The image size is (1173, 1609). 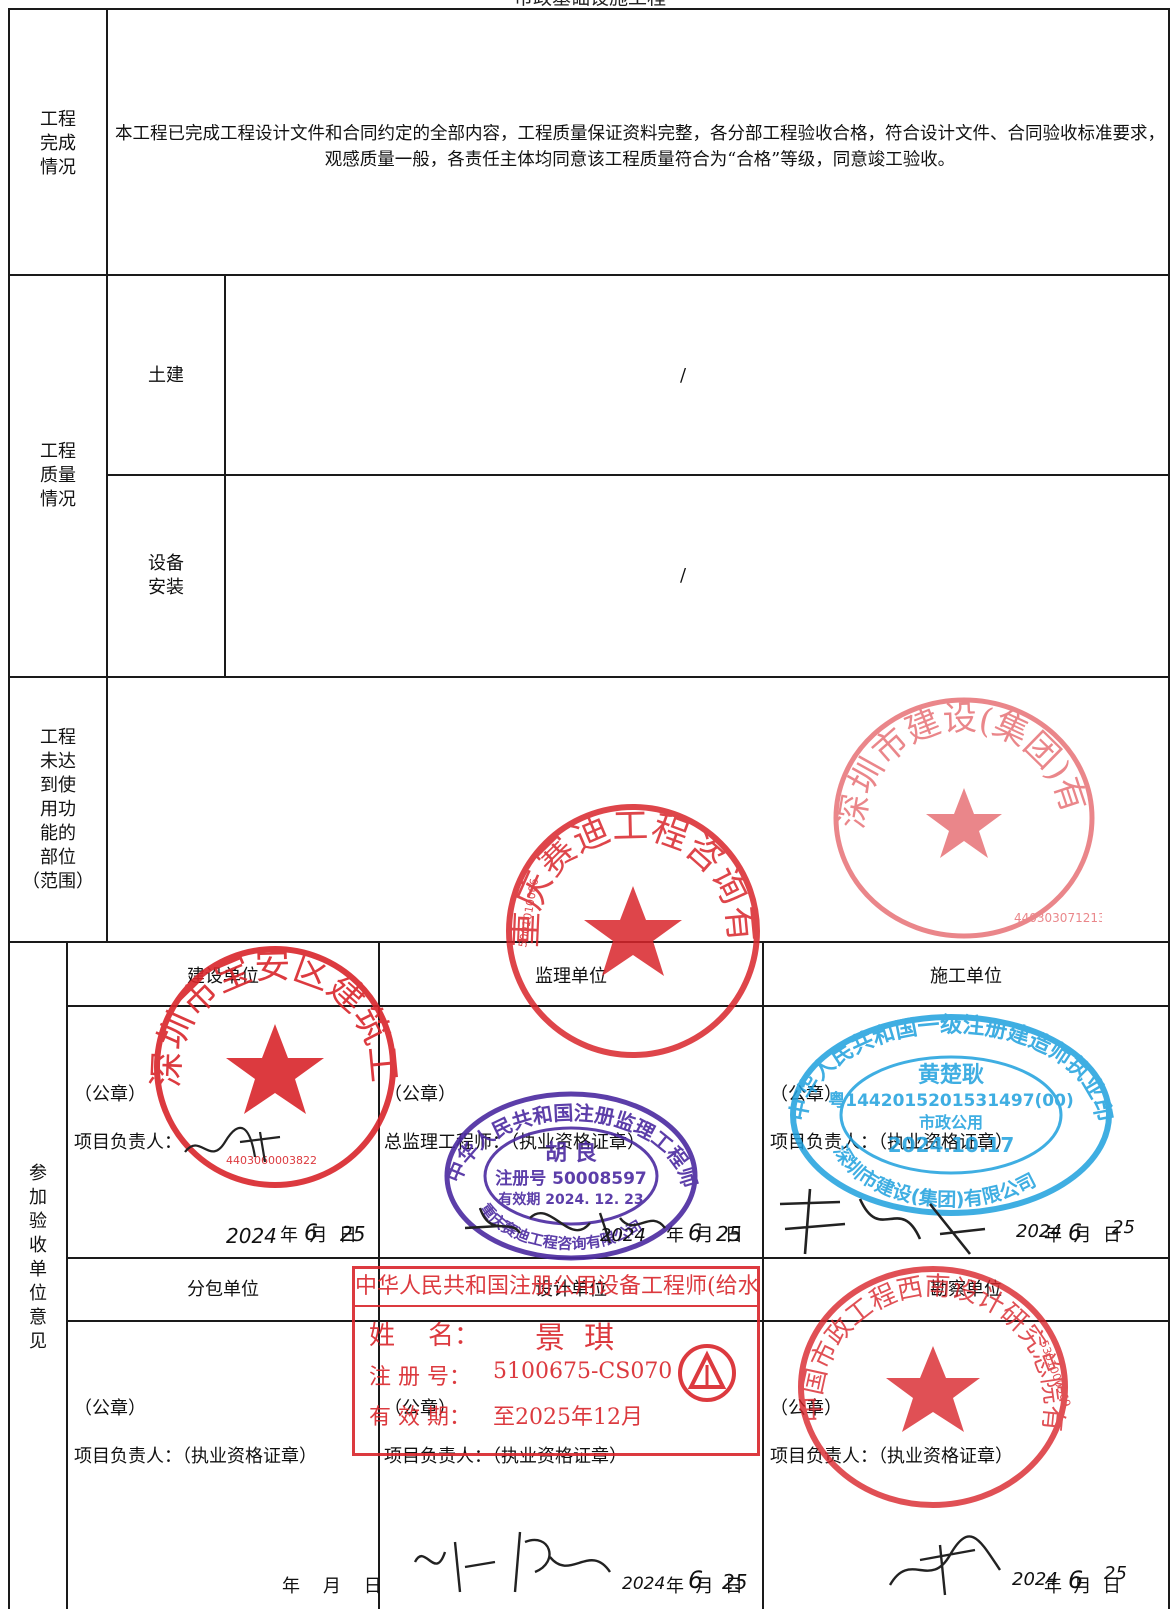 What do you see at coordinates (1076, 1580) in the screenshot?
I see `survey-date-month-handwritten: 6` at bounding box center [1076, 1580].